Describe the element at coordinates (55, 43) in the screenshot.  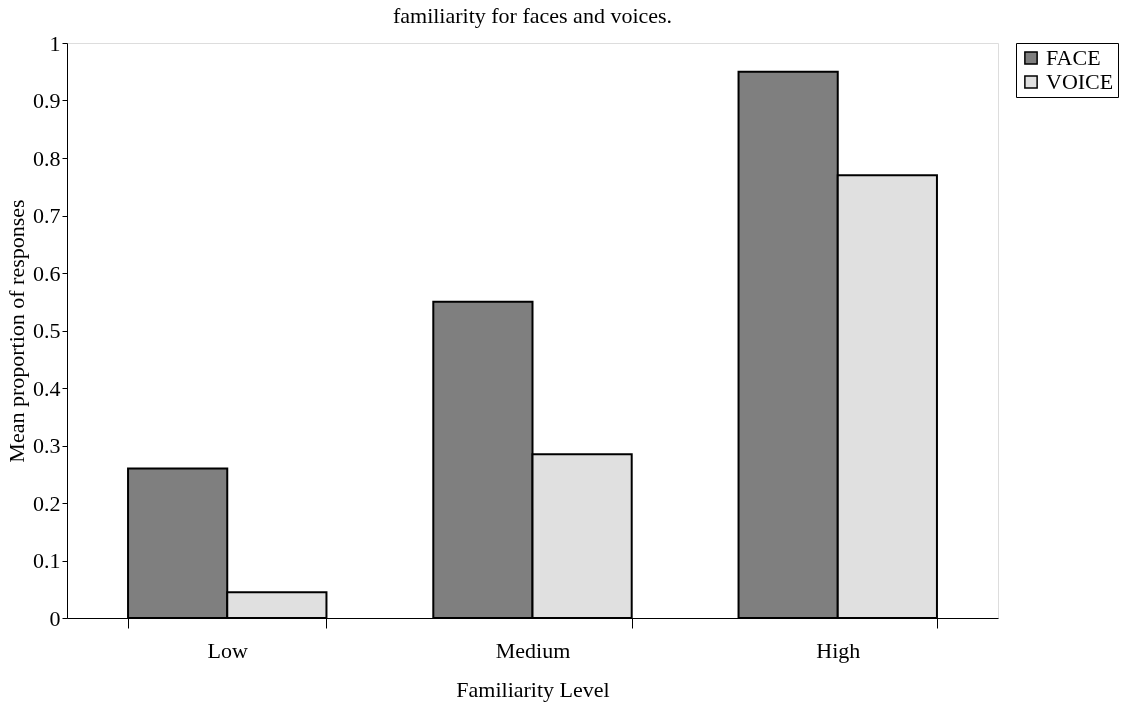
I see `y-tick-label: 1` at that location.